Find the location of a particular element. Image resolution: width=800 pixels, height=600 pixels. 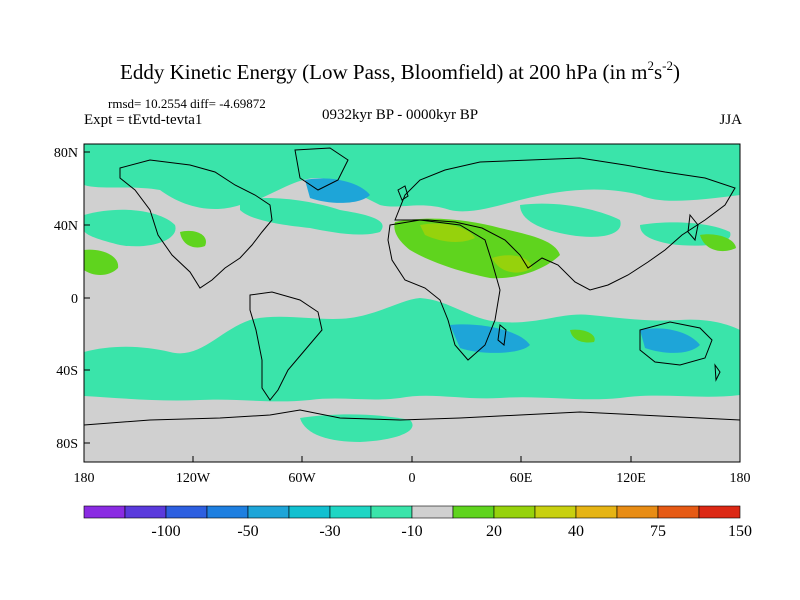

colorbar-label: 40 is located at coordinates (576, 531).